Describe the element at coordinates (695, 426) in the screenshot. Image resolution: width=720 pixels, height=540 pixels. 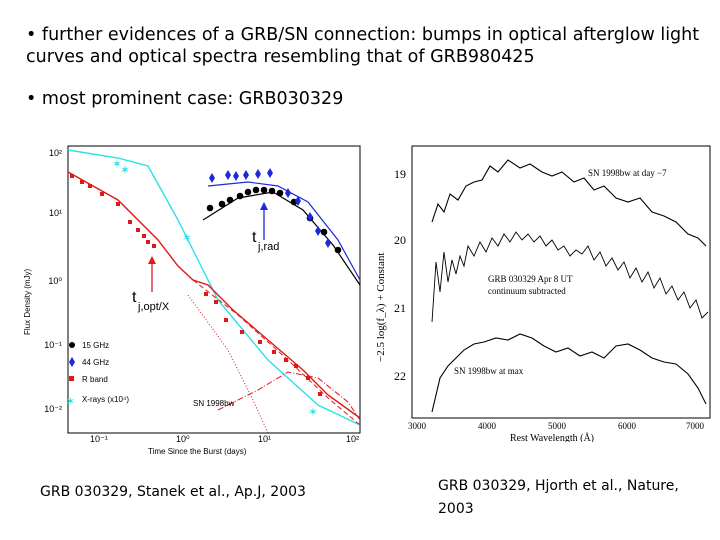
I see `x-tick-label: 7000` at that location.